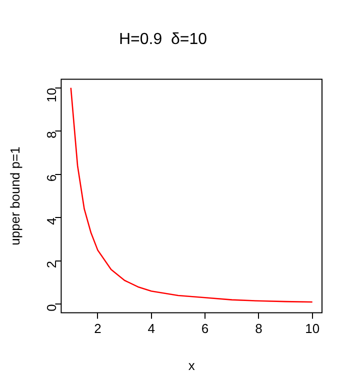 The image size is (352, 388). I want to click on y-axis-title: upper bound p=1, so click(14, 196).